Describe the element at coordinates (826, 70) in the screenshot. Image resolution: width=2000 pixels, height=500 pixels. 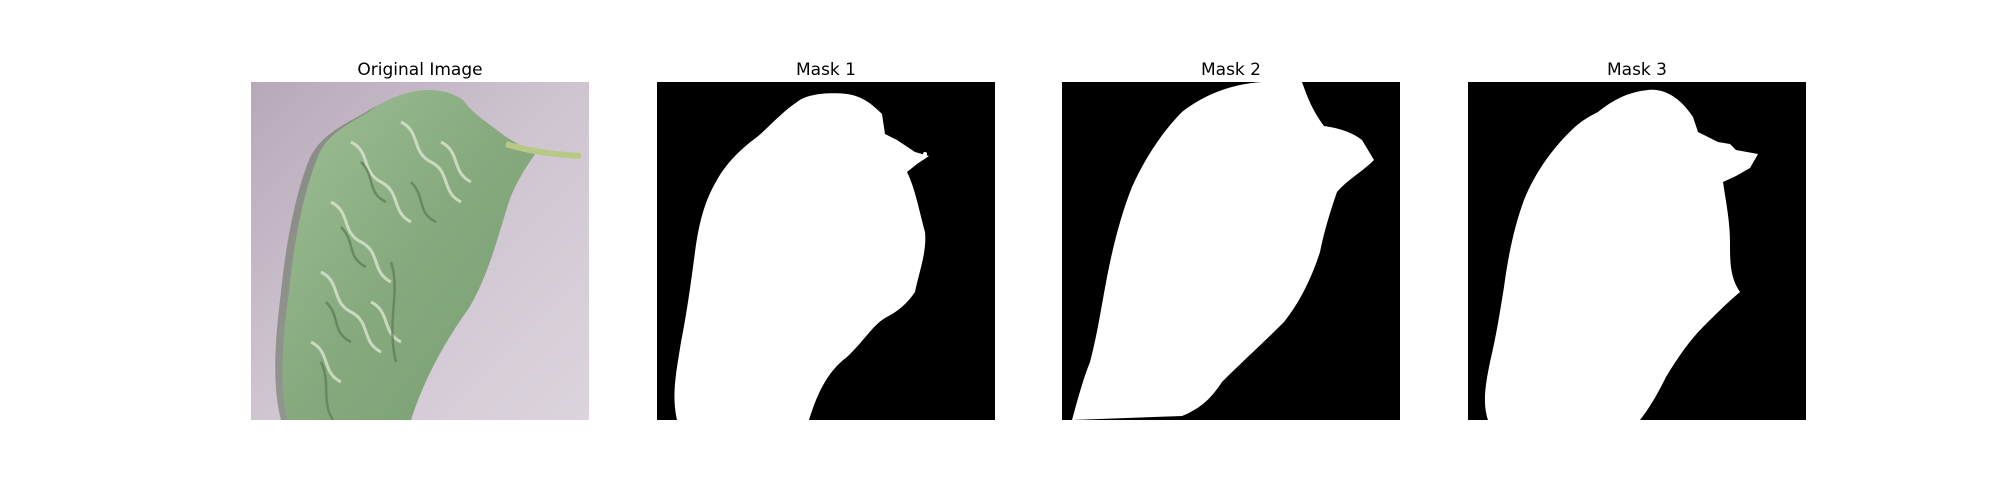
I see `panel-title: Mask 1` at that location.